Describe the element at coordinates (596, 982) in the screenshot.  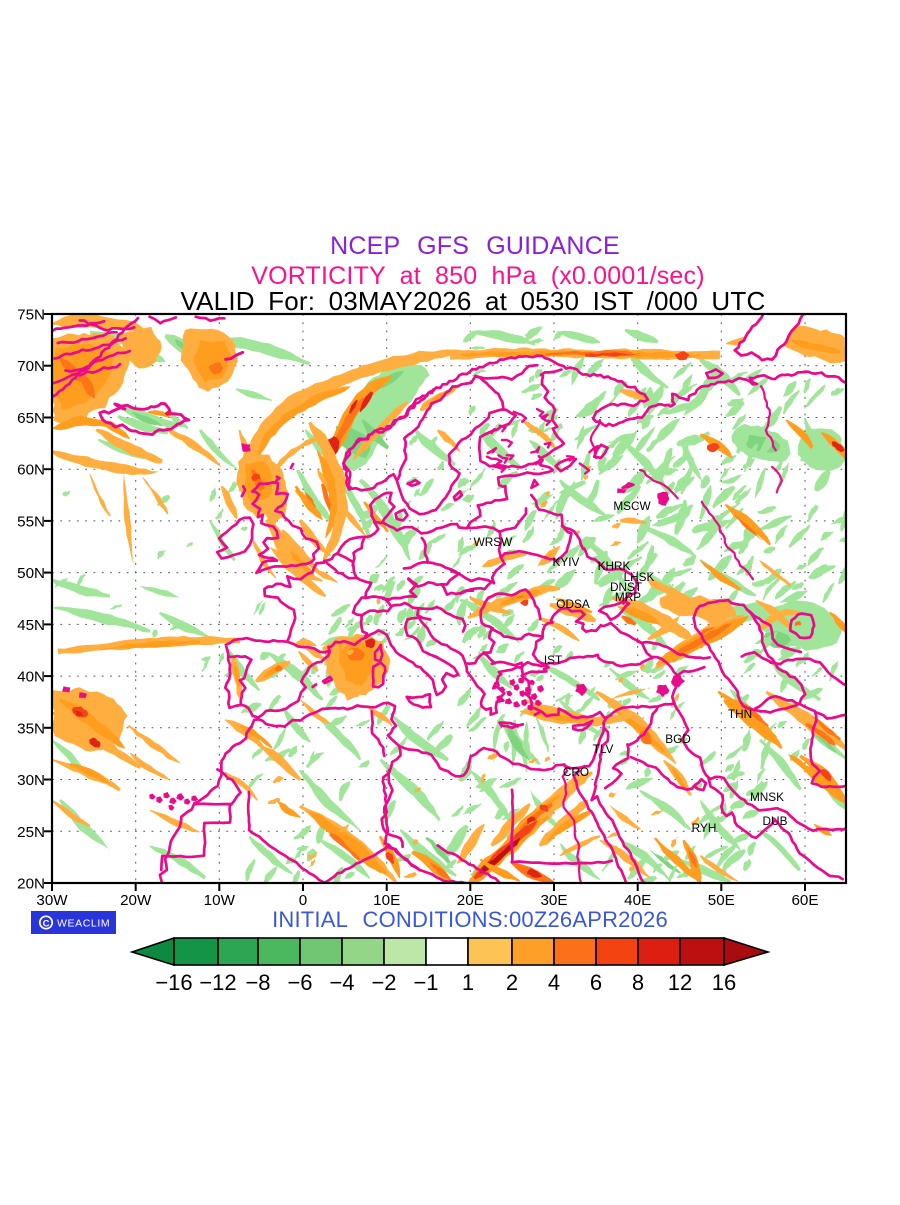
I see `svg-text: 6` at that location.